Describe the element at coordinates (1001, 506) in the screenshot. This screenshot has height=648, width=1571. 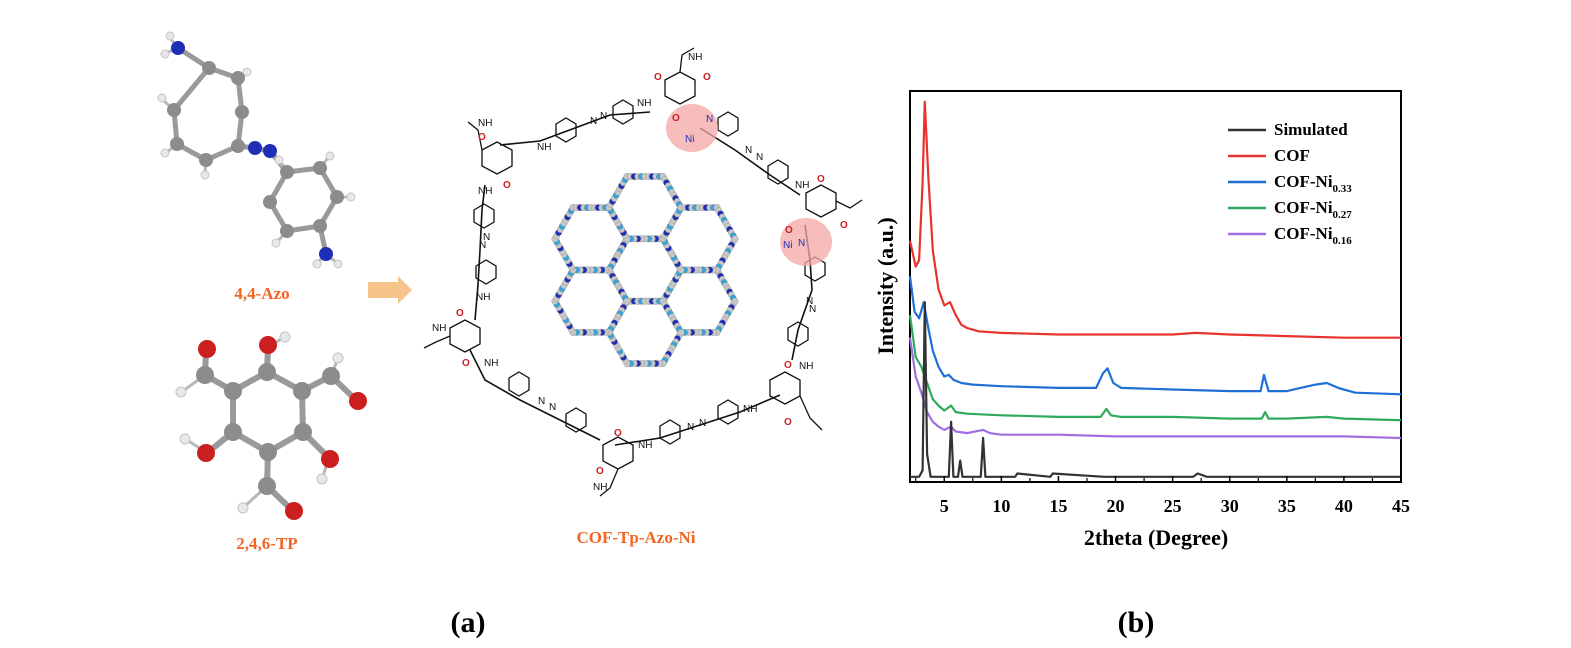
I see `x-tick-label: 10` at that location.